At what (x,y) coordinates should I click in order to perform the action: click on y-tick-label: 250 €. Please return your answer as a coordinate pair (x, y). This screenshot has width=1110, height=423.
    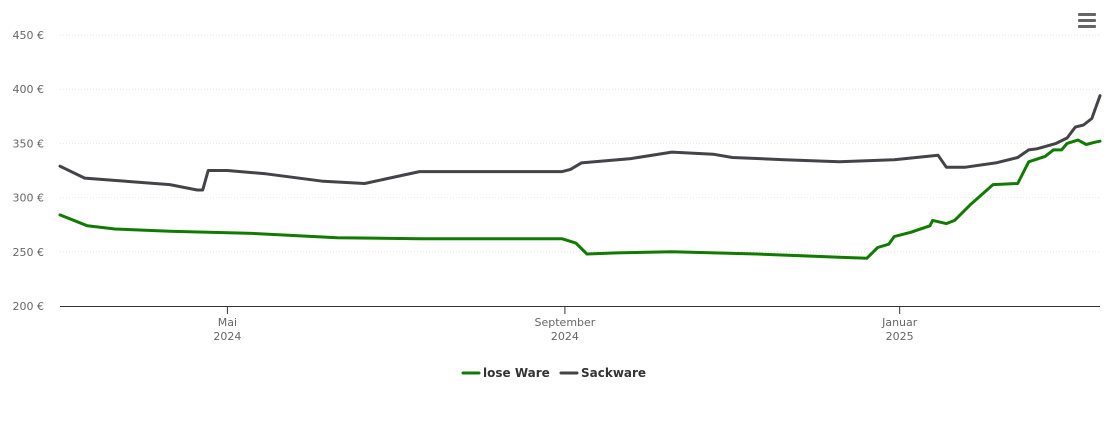
    Looking at the image, I should click on (29, 252).